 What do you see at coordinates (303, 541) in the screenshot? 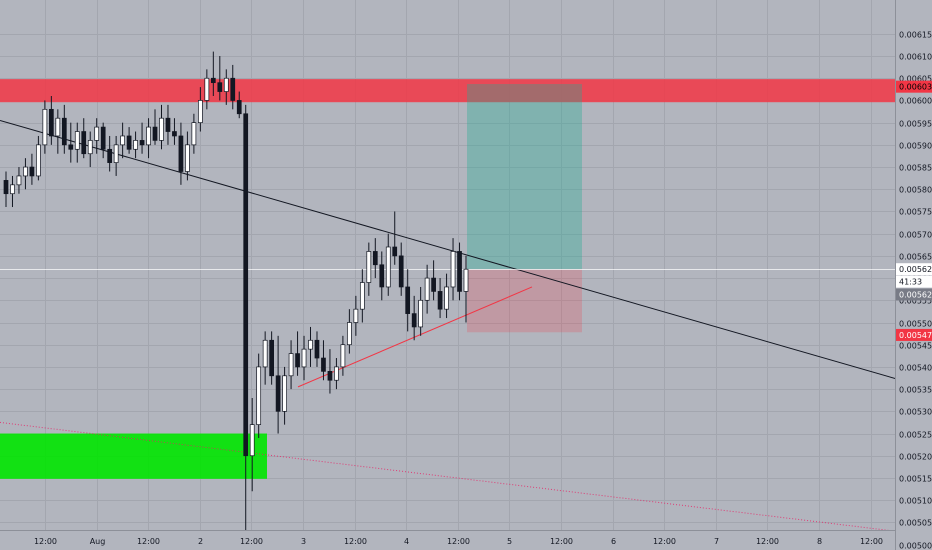
I see `time-tick-label: 3` at bounding box center [303, 541].